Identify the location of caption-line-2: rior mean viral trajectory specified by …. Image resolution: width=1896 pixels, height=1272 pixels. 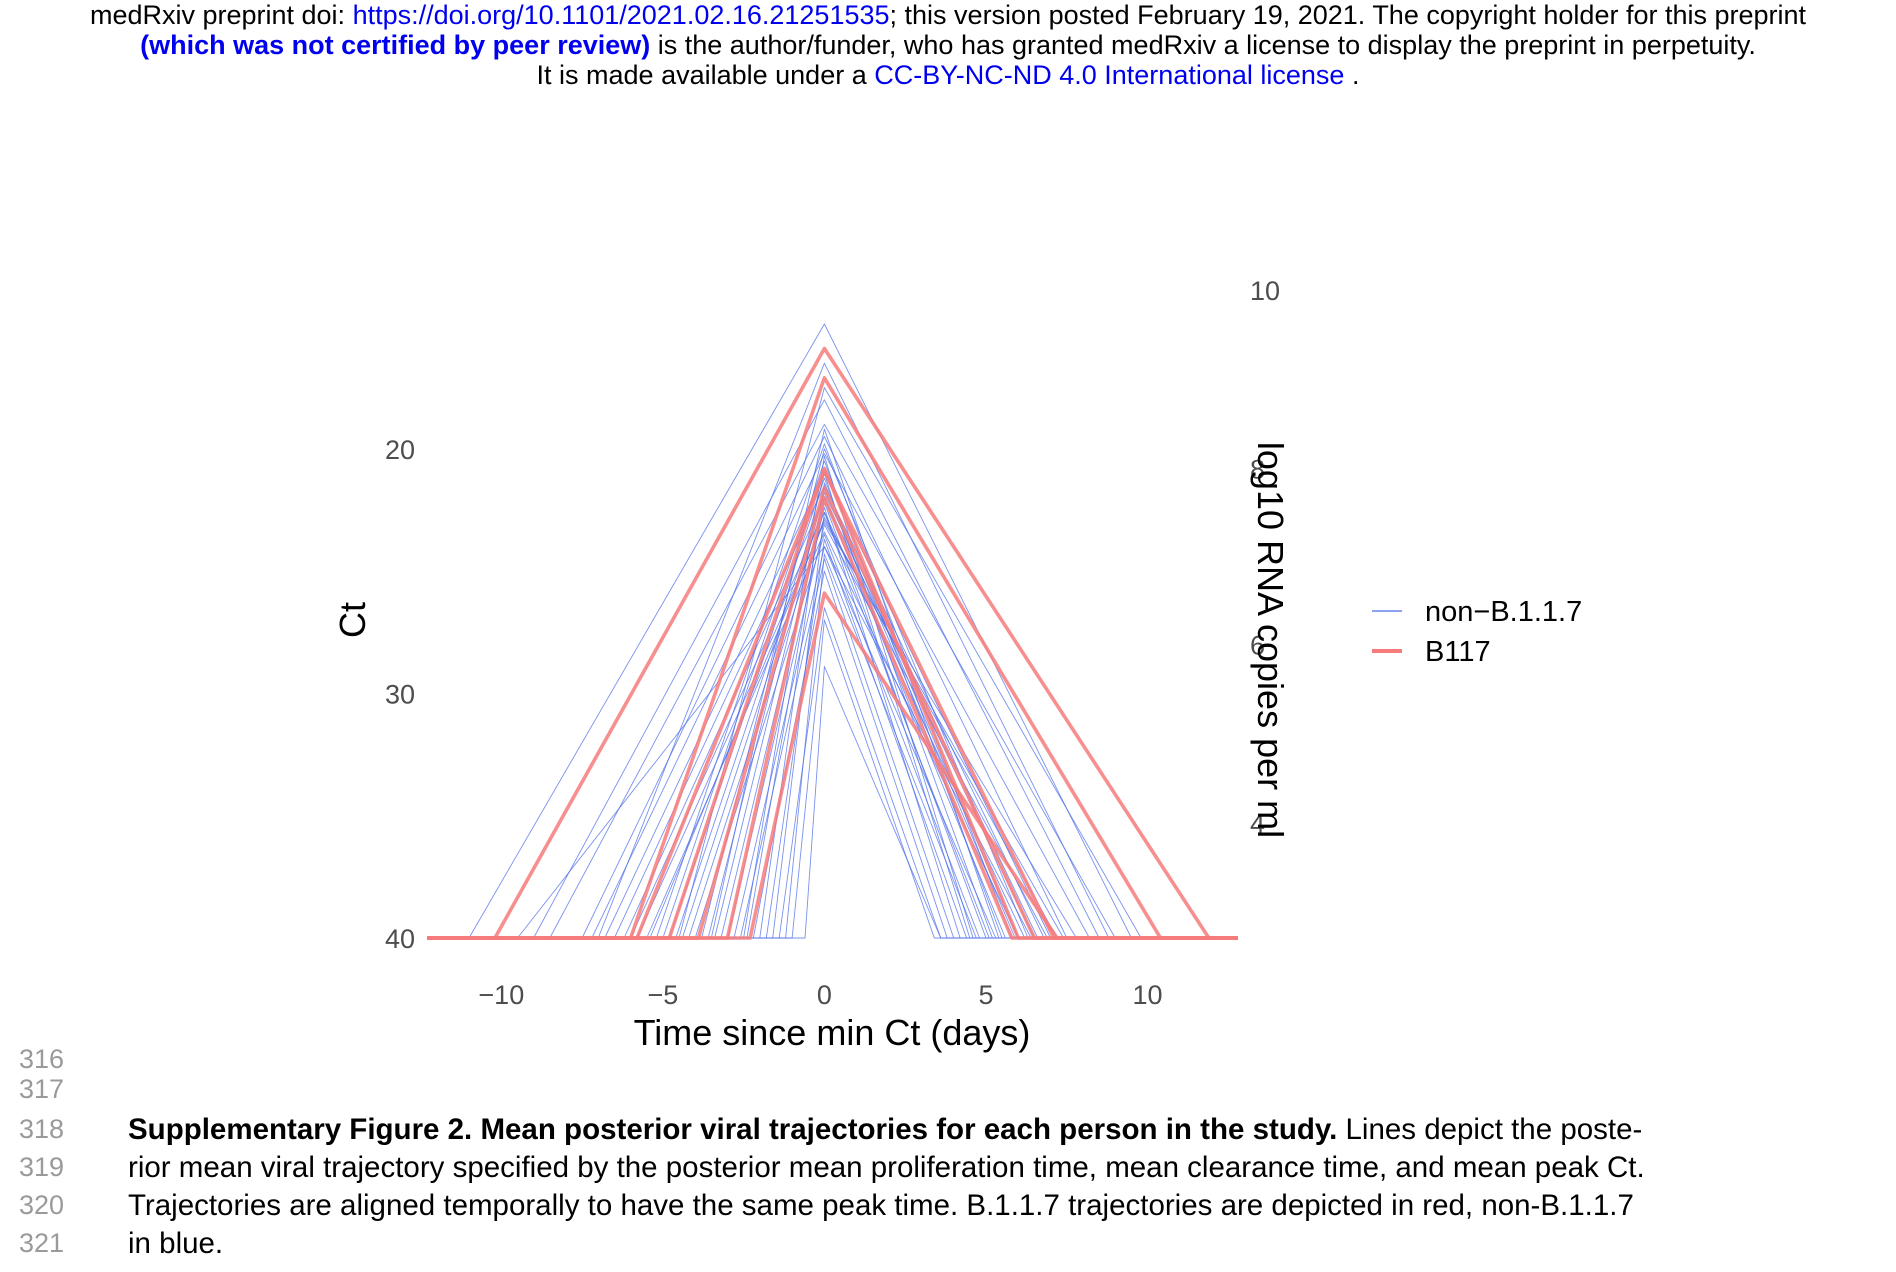
(886, 1167).